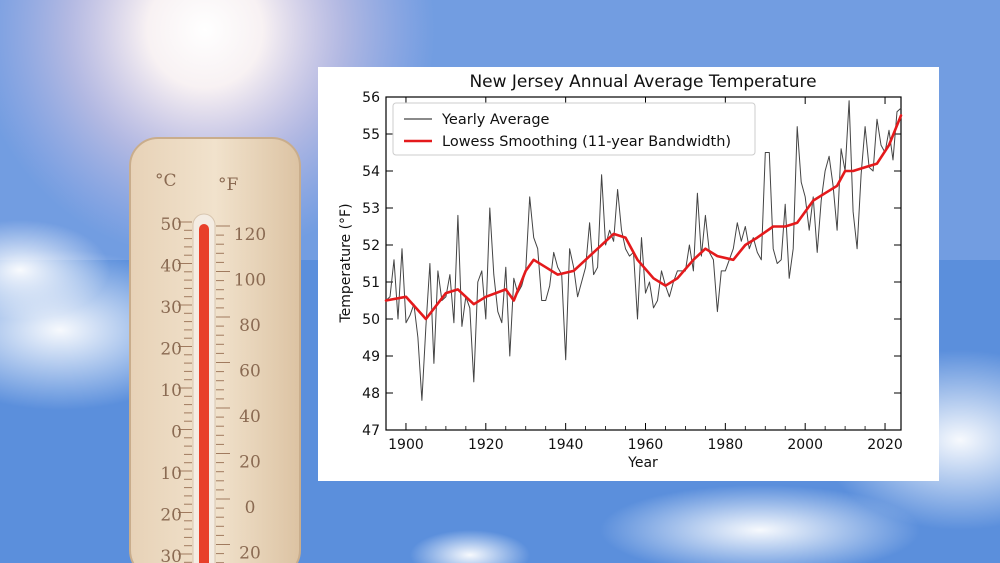 The height and width of the screenshot is (563, 1000). I want to click on x-tick-labels: 1900 1920 1940 1960 1980 2000 2020, so click(645, 445).